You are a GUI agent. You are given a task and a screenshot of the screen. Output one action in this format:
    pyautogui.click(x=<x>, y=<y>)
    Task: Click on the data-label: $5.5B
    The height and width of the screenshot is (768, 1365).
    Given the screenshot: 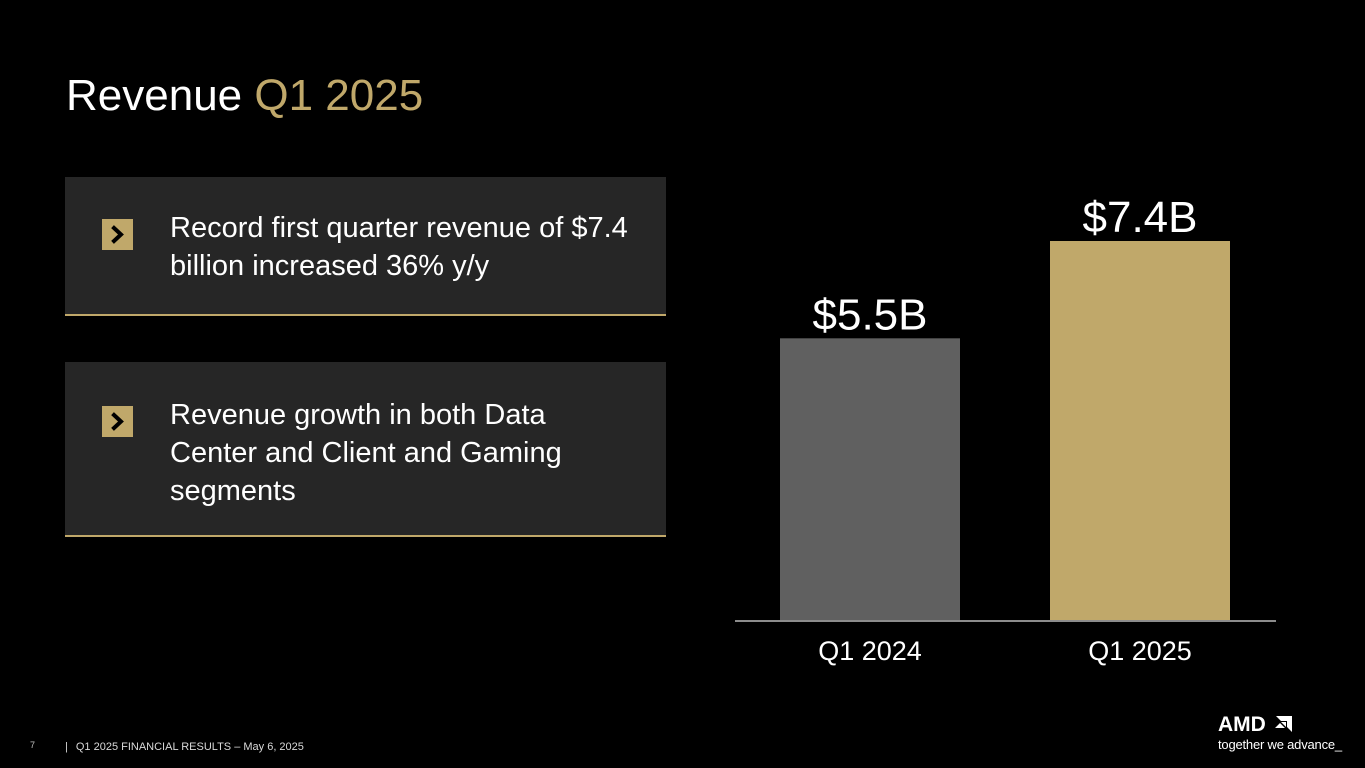 What is the action you would take?
    pyautogui.click(x=870, y=314)
    